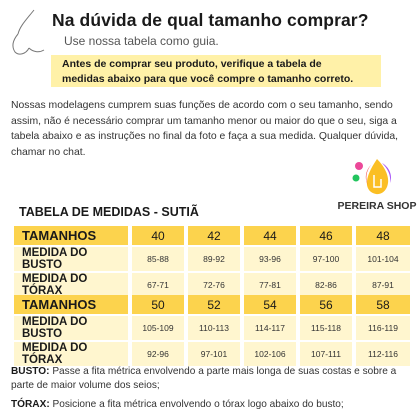 This screenshot has height=420, width=420. I want to click on size-cell: 40, so click(158, 235).